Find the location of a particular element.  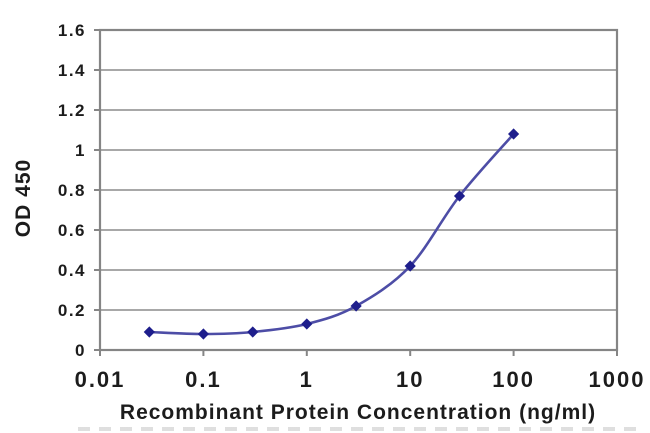

x-tick-label: 1000 is located at coordinates (617, 379).